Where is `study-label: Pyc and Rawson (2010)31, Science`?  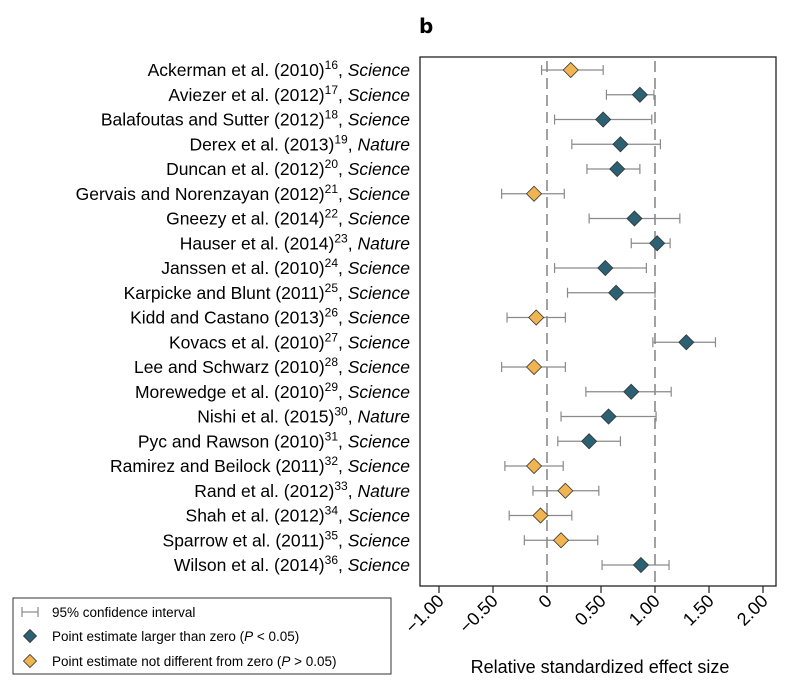
study-label: Pyc and Rawson (2010)31, Science is located at coordinates (274, 440).